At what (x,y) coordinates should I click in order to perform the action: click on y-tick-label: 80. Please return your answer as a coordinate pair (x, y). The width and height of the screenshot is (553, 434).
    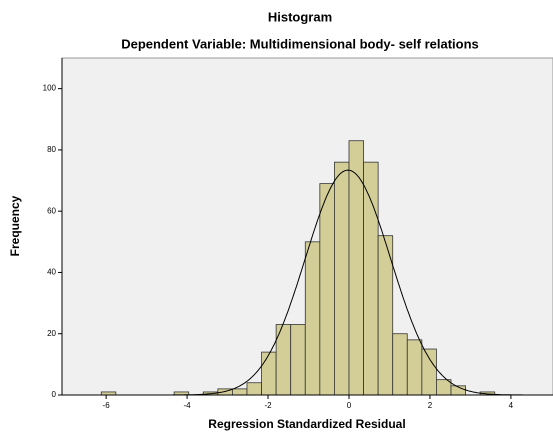
    Looking at the image, I should click on (51, 149).